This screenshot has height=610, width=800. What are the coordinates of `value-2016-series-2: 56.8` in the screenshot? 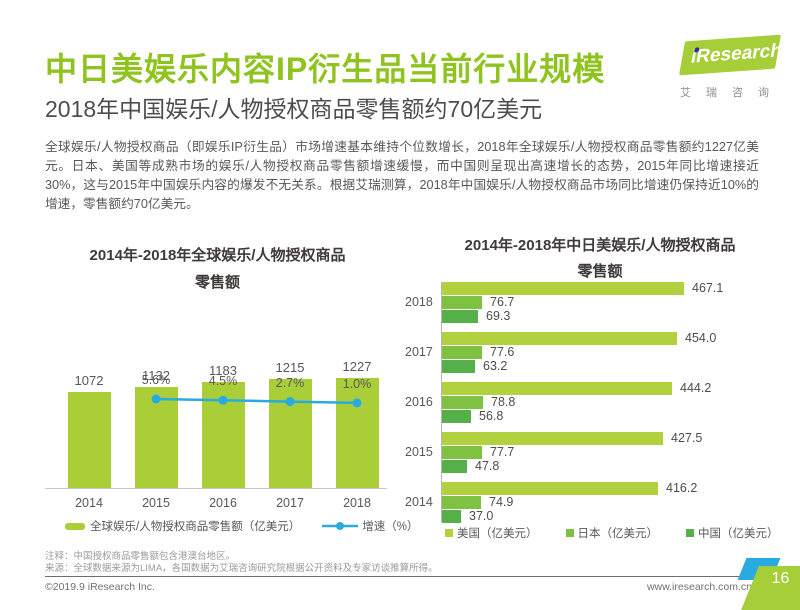 It's located at (491, 416).